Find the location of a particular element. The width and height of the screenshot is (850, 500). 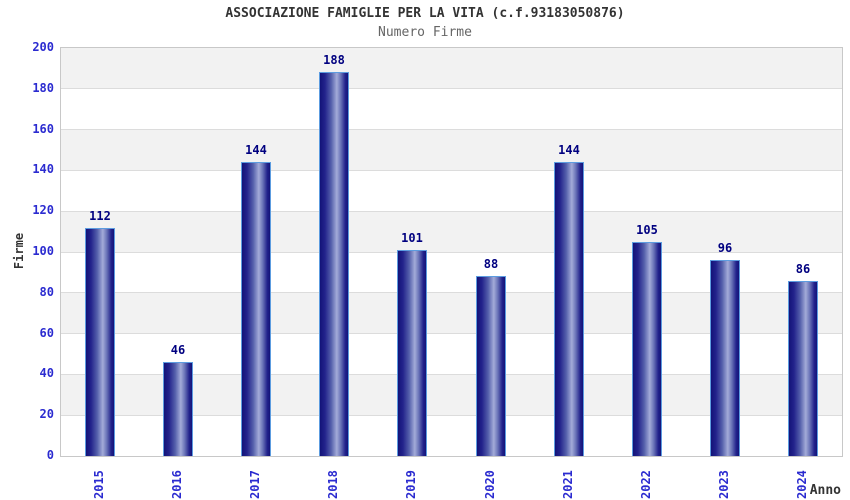

y-tick-label: 80 is located at coordinates (46, 291).